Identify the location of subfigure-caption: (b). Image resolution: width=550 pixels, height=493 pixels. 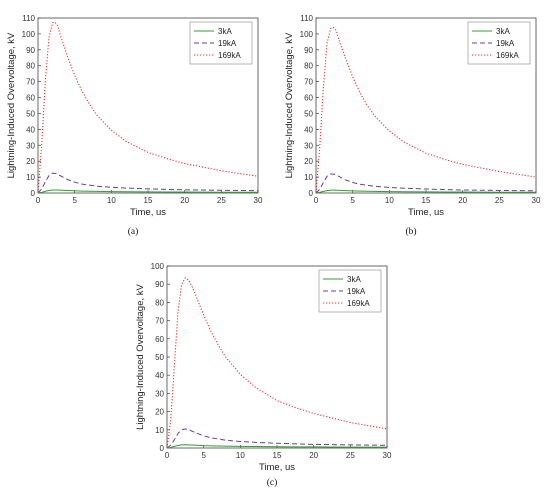
(410, 231).